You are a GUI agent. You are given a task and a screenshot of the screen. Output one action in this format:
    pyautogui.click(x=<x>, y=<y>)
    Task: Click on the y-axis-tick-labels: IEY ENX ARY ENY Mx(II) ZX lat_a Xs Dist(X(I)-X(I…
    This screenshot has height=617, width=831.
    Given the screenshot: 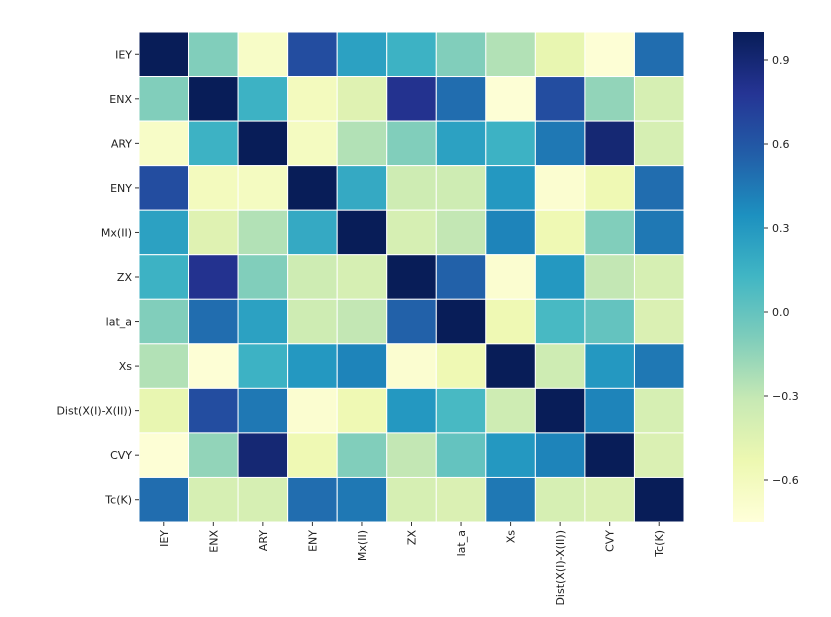 What is the action you would take?
    pyautogui.click(x=97, y=277)
    